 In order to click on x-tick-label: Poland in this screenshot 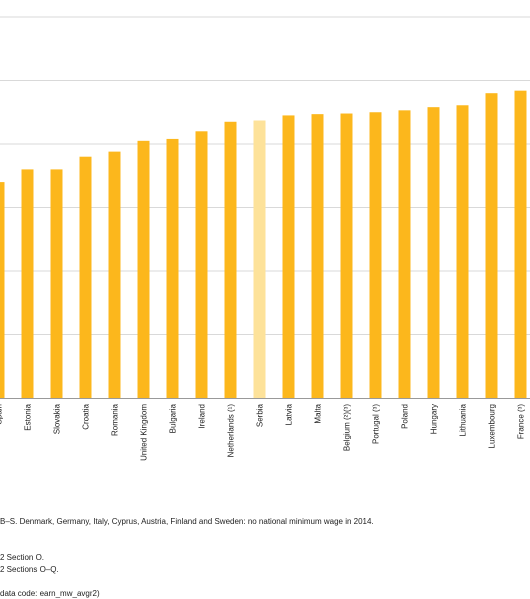, I will do `click(405, 416)`.